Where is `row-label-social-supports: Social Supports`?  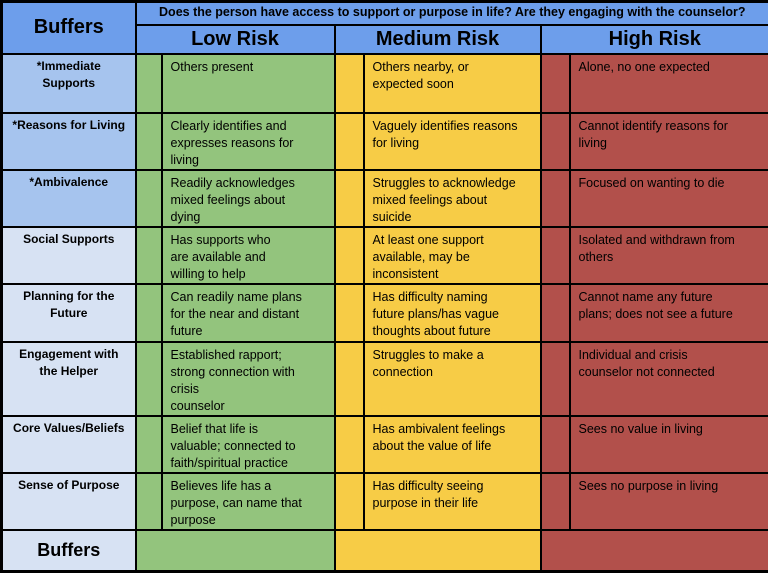
row-label-social-supports: Social Supports is located at coordinates (69, 255).